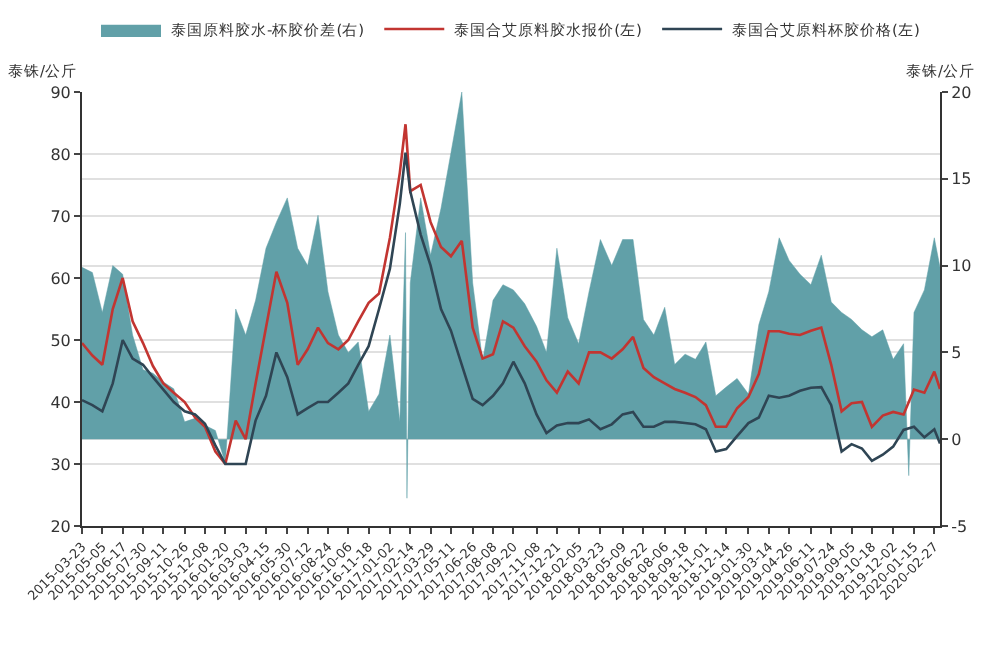 The width and height of the screenshot is (1000, 650). I want to click on y-tick-label: 20, so click(60, 526).